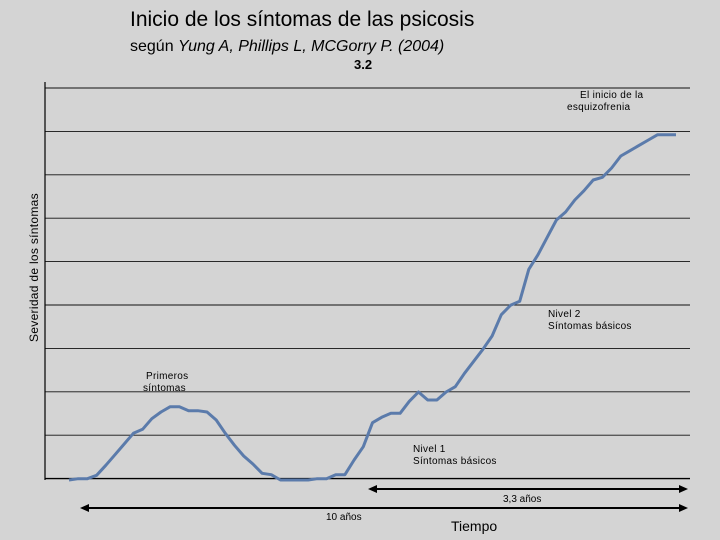 The width and height of the screenshot is (720, 540). I want to click on duration-label-10-years: 10 años, so click(344, 517).